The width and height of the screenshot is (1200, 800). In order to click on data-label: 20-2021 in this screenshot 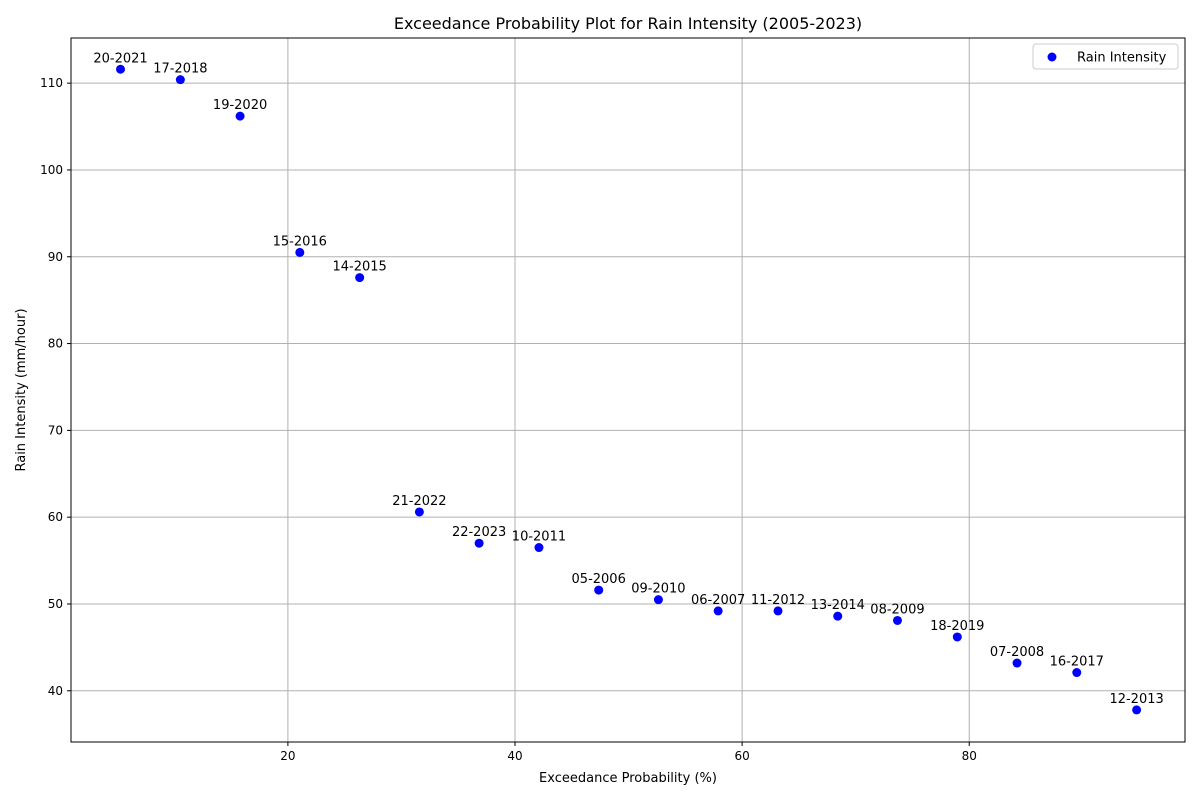, I will do `click(120, 58)`.